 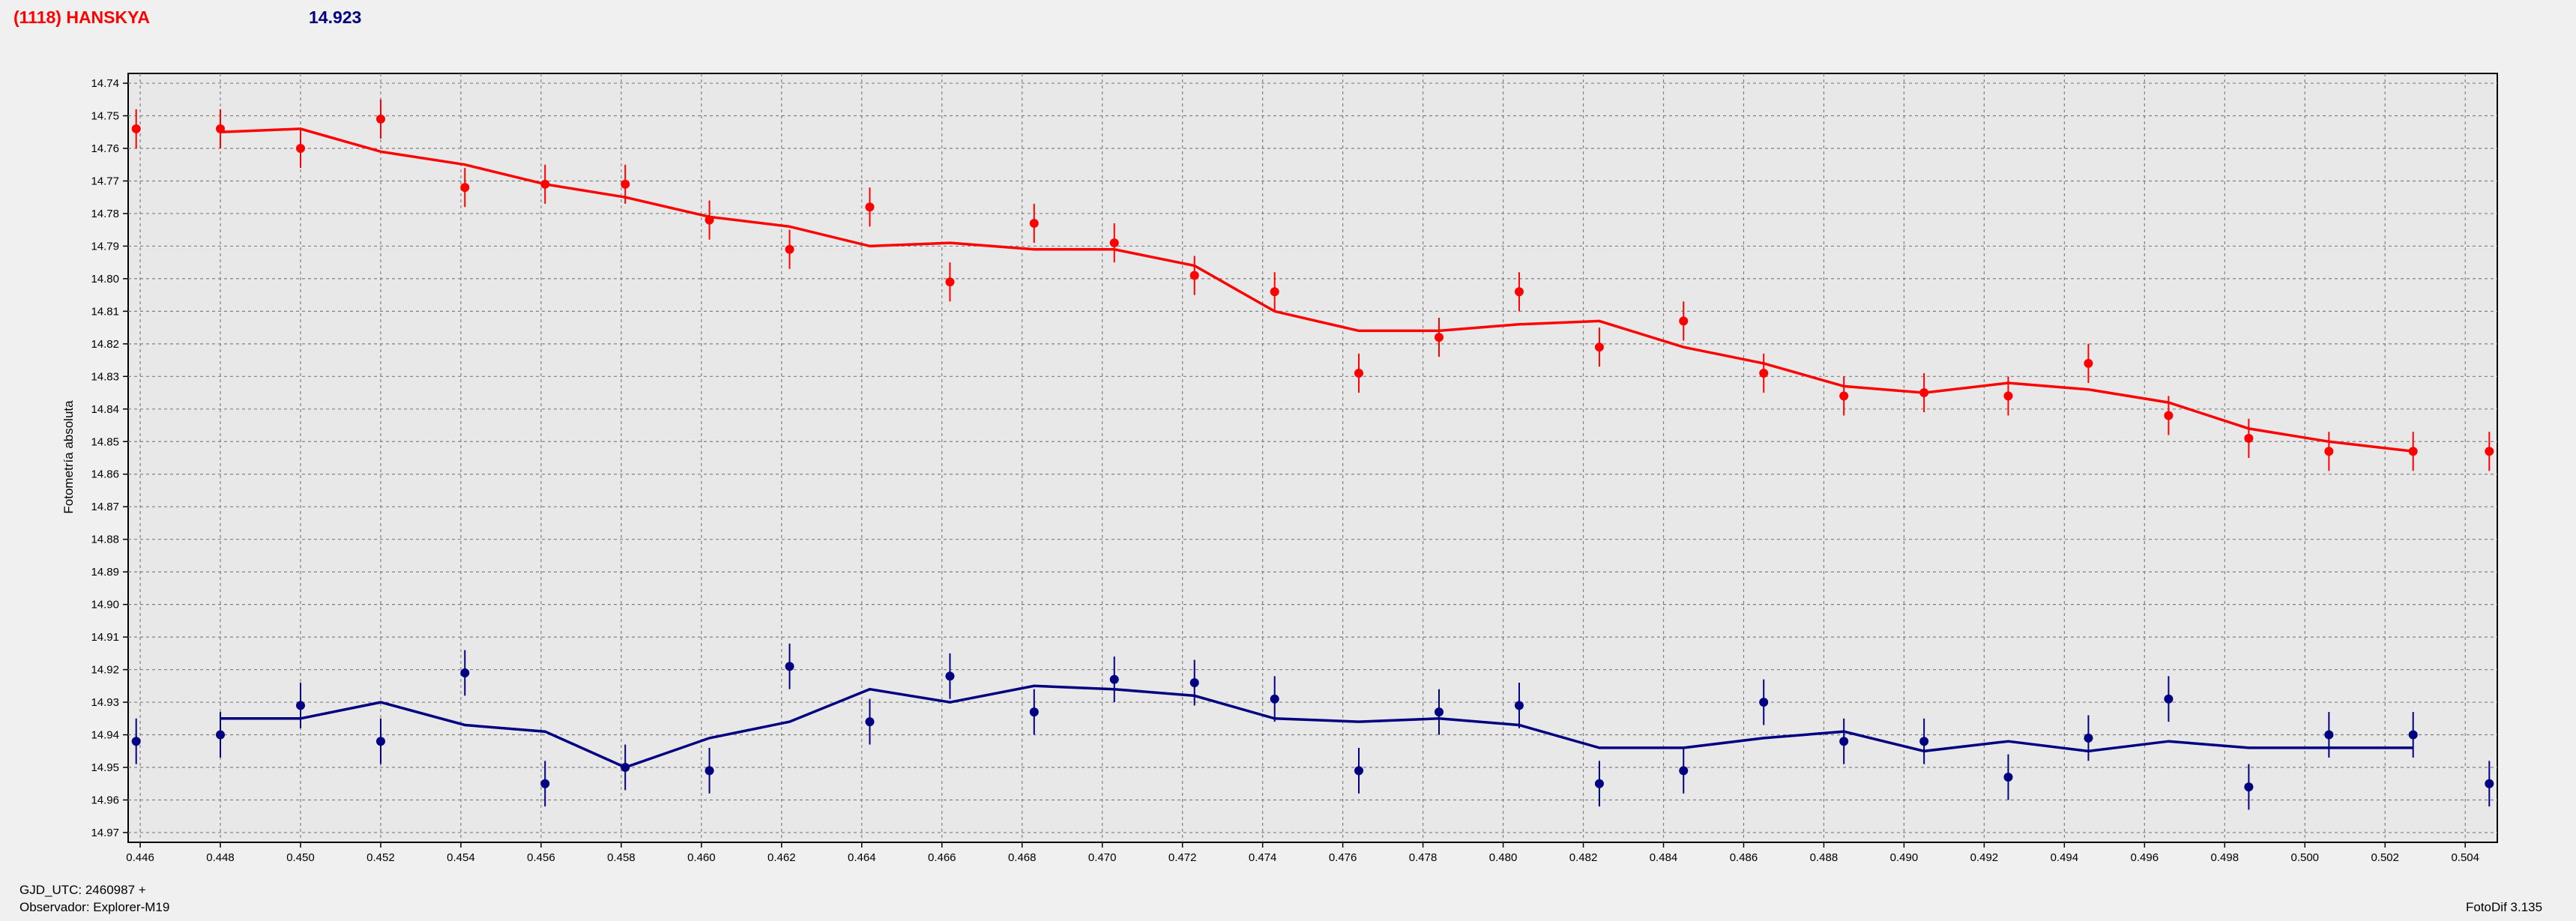 I want to click on x-tick-label: 0.446, so click(x=140, y=857).